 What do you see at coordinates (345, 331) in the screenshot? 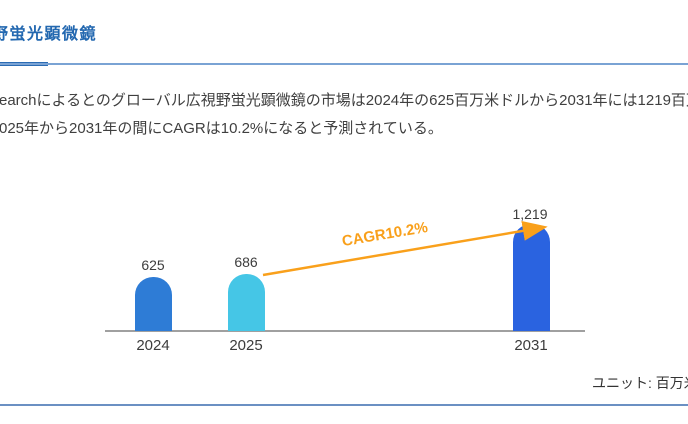
I see `chart-baseline` at bounding box center [345, 331].